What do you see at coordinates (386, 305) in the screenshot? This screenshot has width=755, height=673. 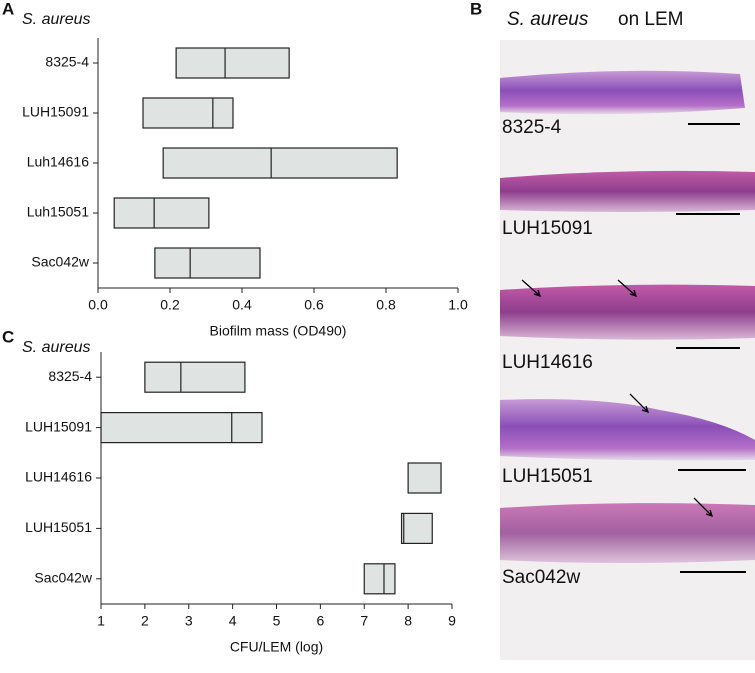 I see `x-tick-label: 0.8` at bounding box center [386, 305].